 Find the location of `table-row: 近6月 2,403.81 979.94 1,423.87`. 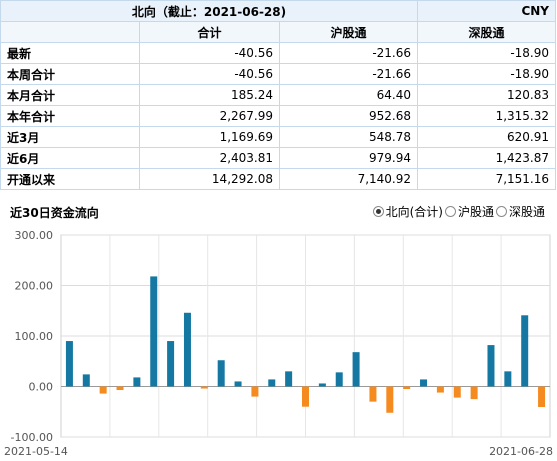

table-row: 近6月 2,403.81 979.94 1,423.87 is located at coordinates (278, 158).